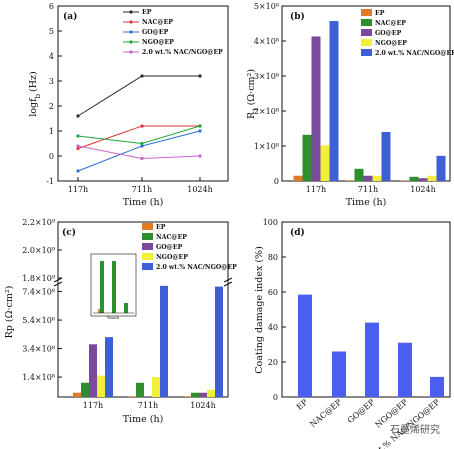 The image size is (454, 449). Describe the element at coordinates (298, 178) in the screenshot. I see `b-bar-ep-117h` at that location.